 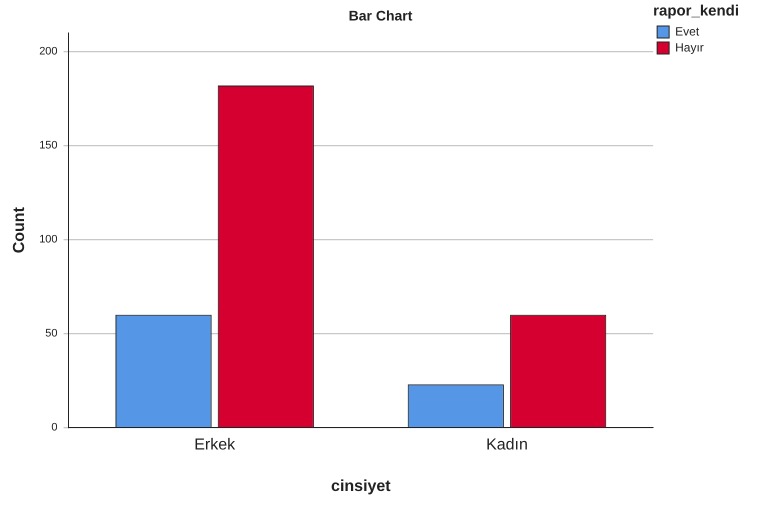 What do you see at coordinates (48, 146) in the screenshot?
I see `y-tick-label: 150` at bounding box center [48, 146].